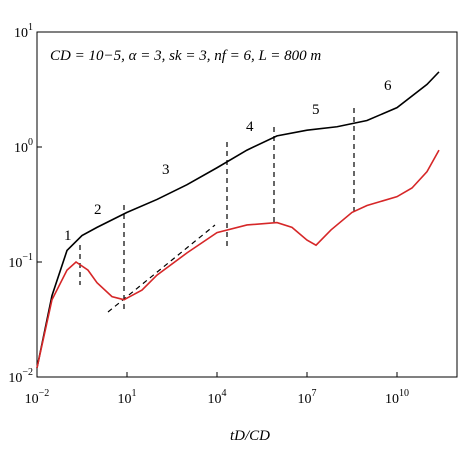  Describe the element at coordinates (166, 170) in the screenshot. I see `region-label: 3` at that location.